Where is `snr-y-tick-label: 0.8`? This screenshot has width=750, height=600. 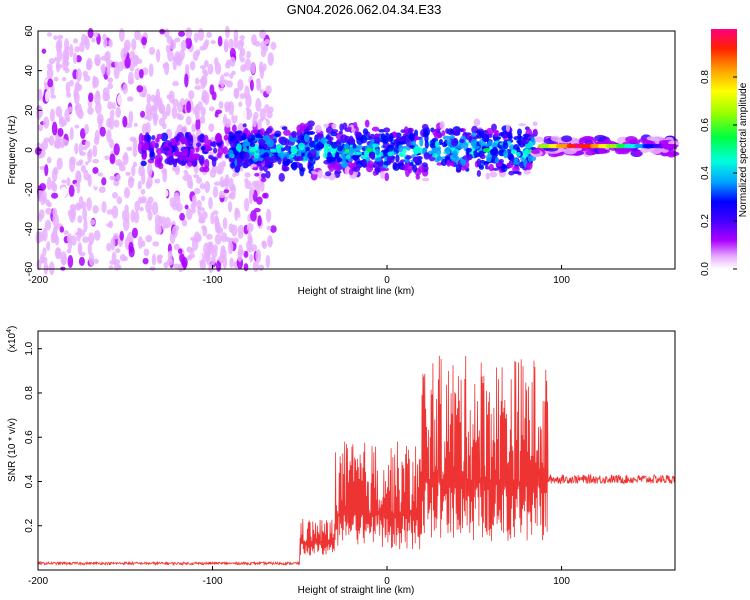
snr-y-tick-label: 0.8 is located at coordinates (29, 393).